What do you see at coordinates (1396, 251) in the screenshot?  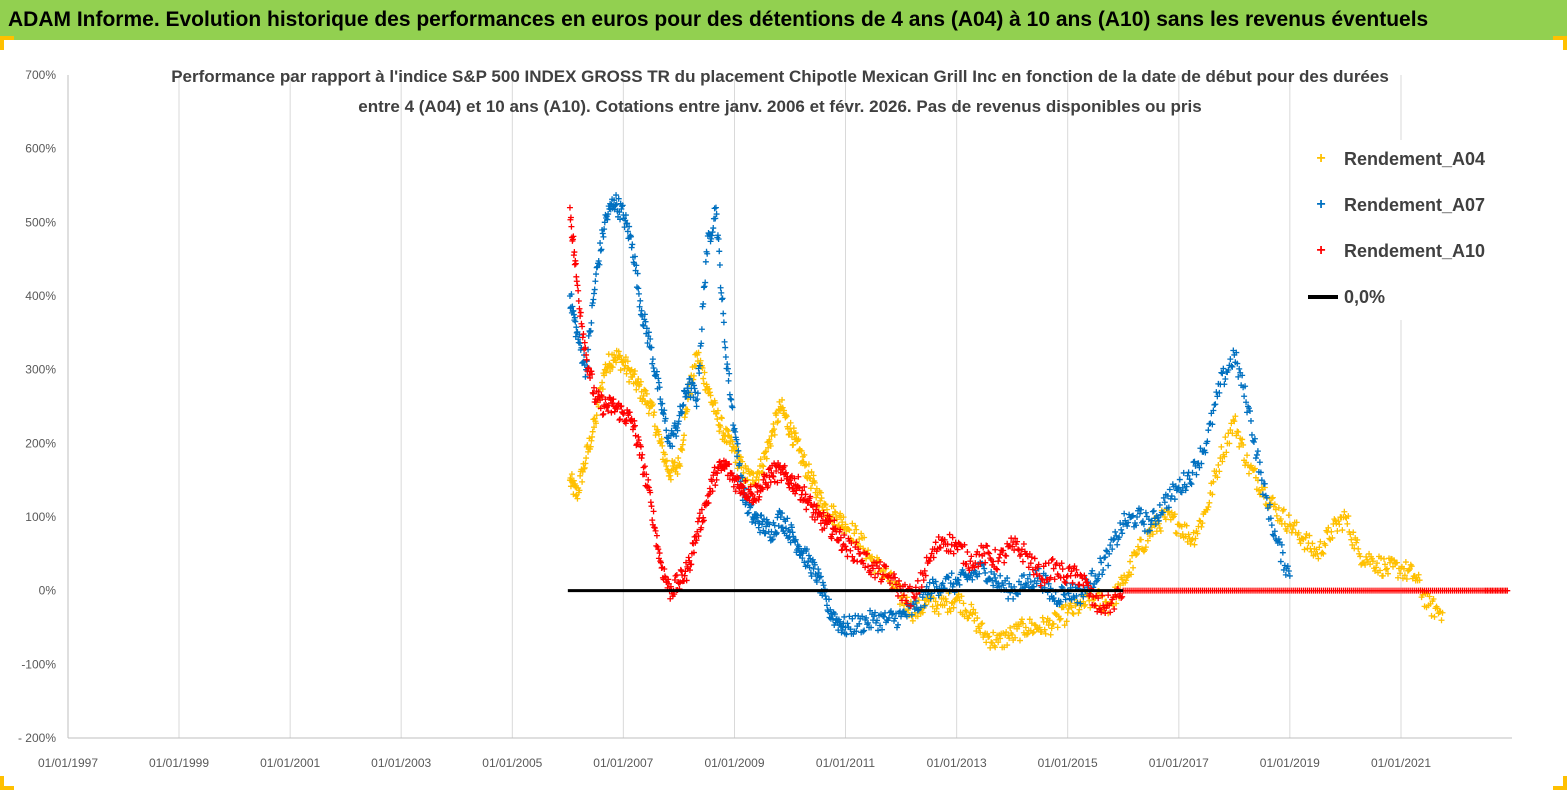 I see `legend-item-a10: + Rendement_A10` at bounding box center [1396, 251].